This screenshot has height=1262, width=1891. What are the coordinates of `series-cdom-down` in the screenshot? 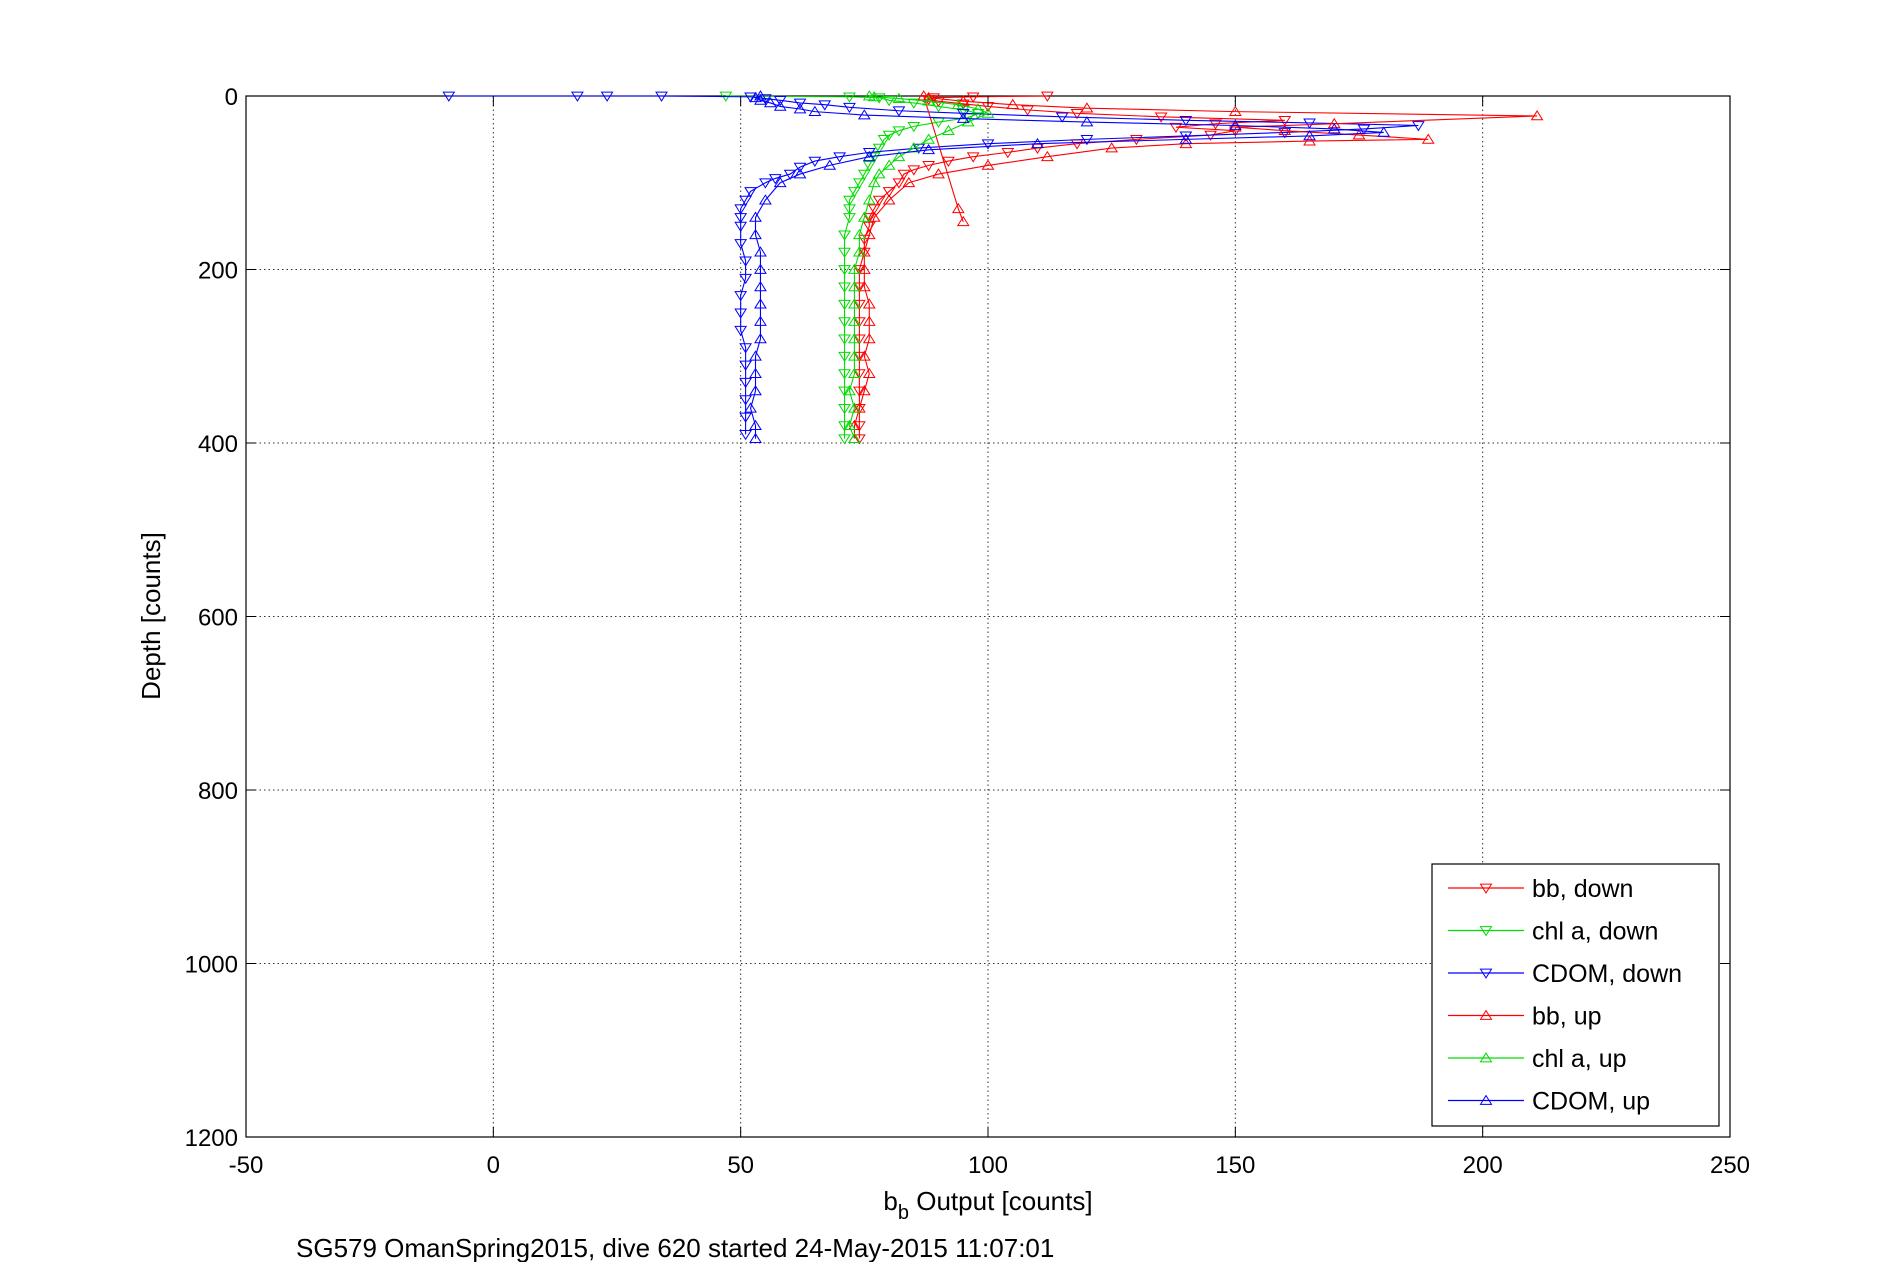 It's located at (933, 266).